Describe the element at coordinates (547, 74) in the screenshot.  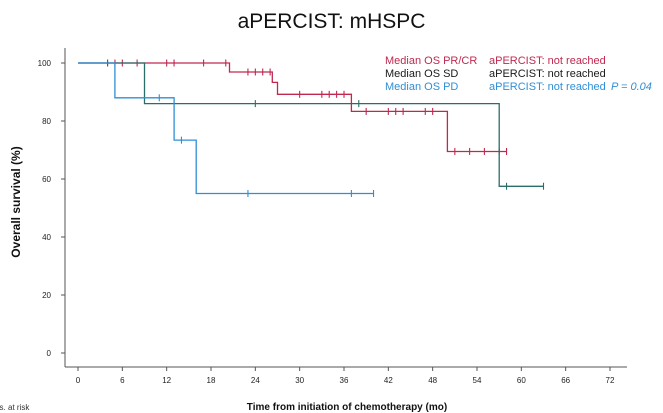
I see `legend-value-1: aPERCIST: not reached` at that location.